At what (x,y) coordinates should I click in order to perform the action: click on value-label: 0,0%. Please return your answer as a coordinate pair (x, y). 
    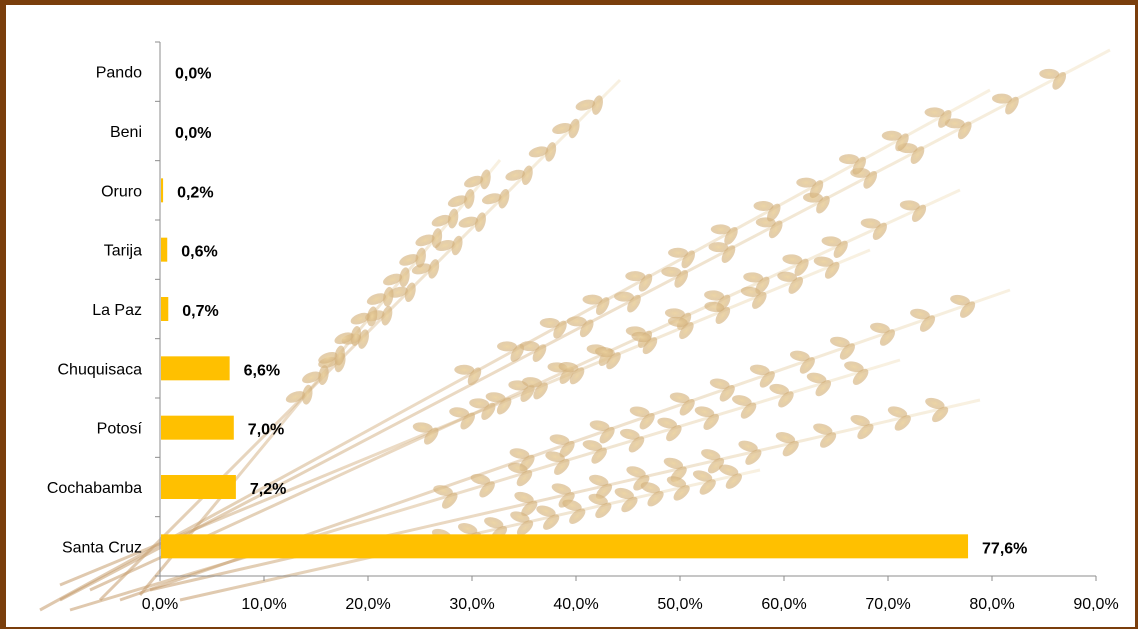
    Looking at the image, I should click on (193, 133).